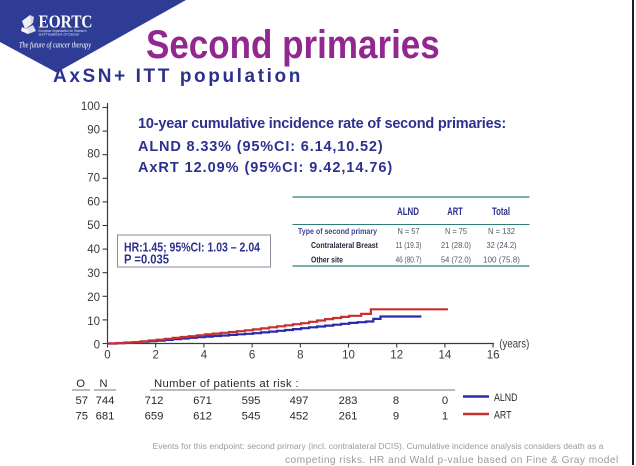 The image size is (636, 466). I want to click on svg-text: 40, so click(93, 250).